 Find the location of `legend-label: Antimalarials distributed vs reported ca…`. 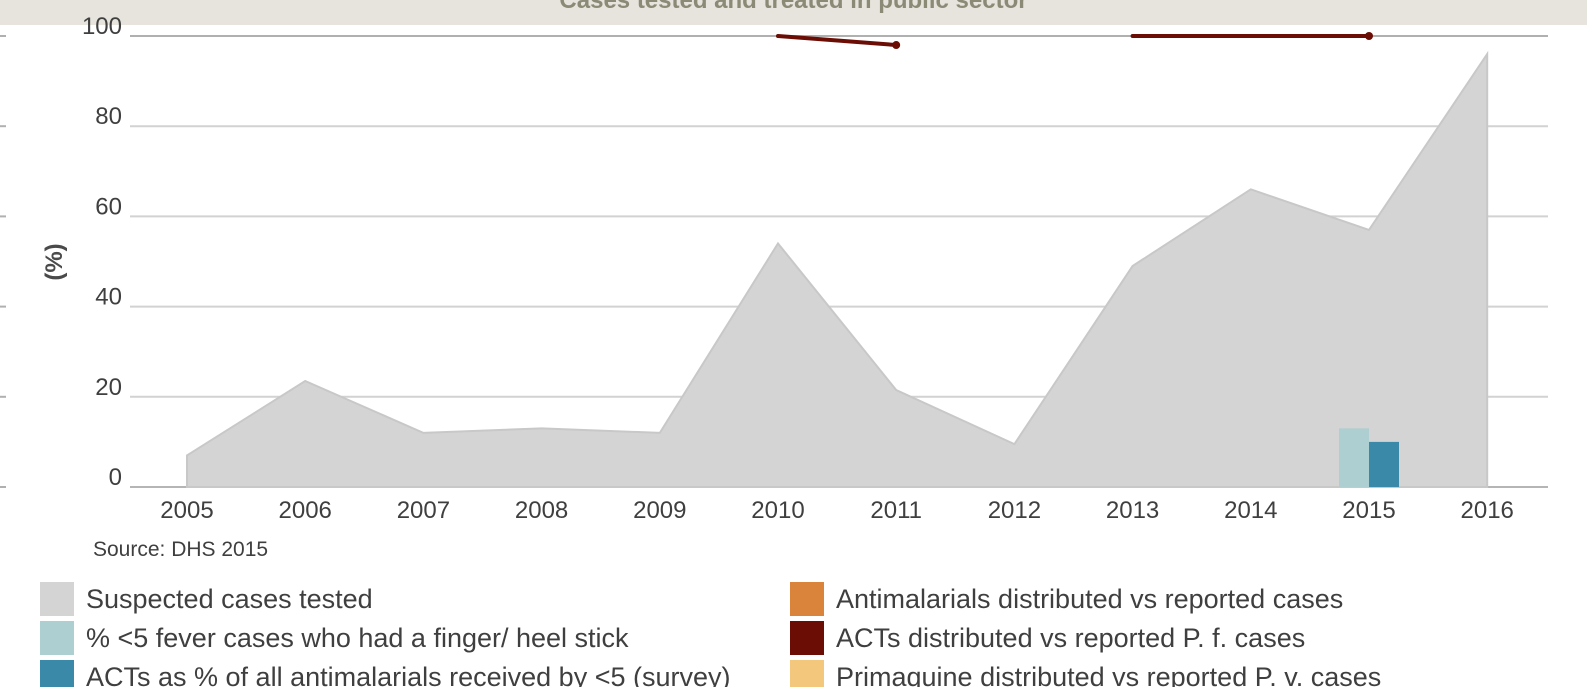

legend-label: Antimalarials distributed vs reported ca… is located at coordinates (1090, 599).